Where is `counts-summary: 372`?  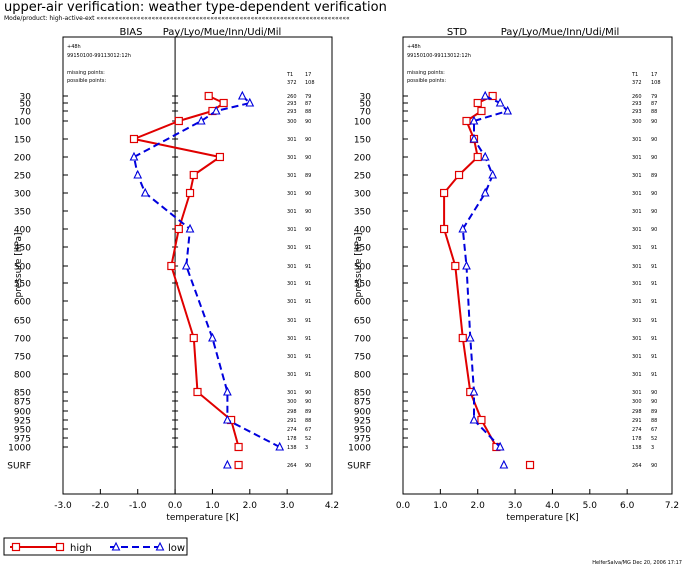
counts-summary: 372 is located at coordinates (292, 83).